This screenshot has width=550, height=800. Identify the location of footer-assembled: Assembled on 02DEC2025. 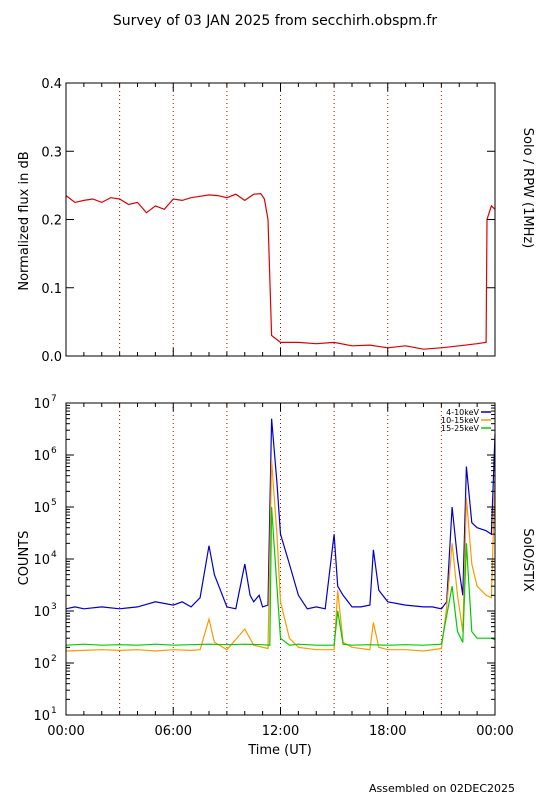
(442, 788).